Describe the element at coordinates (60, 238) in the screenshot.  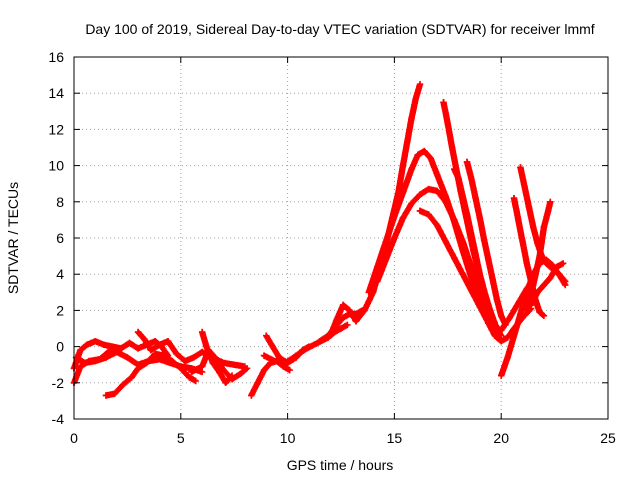
I see `y-tick-label: 6` at that location.